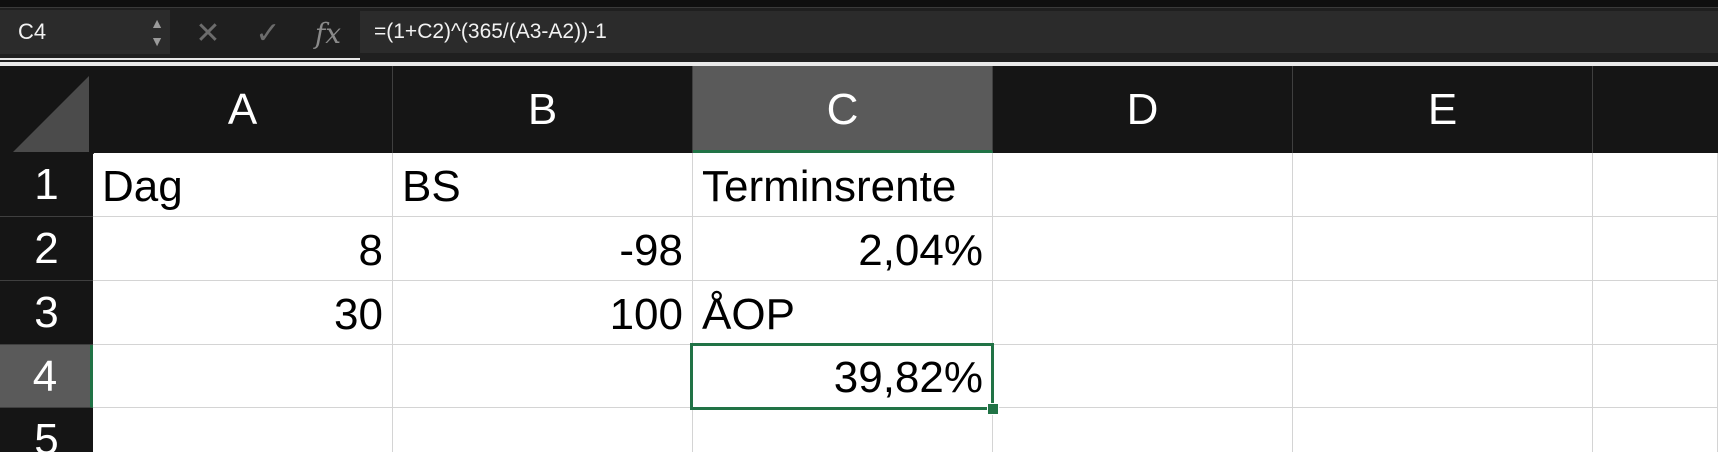 The image size is (1718, 452). I want to click on cell-c1: Terminsrente, so click(843, 185).